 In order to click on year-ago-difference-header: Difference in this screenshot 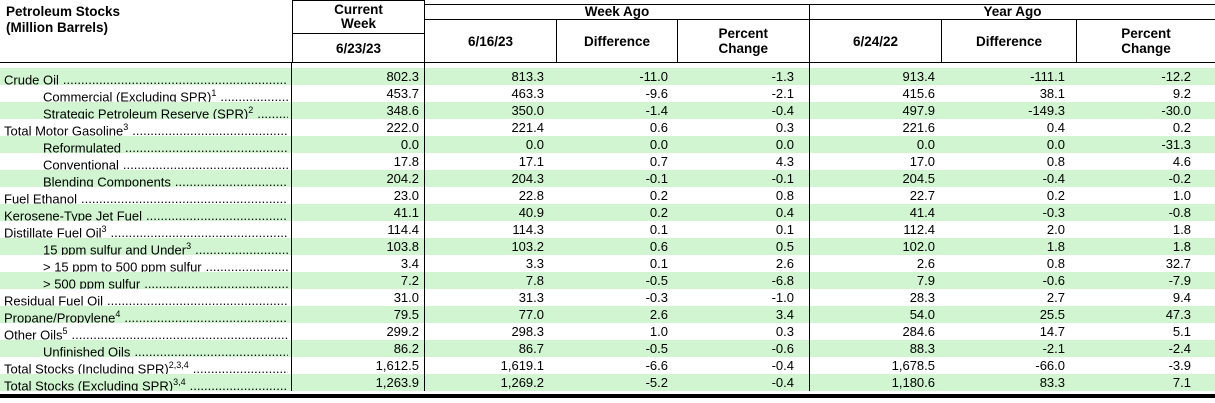, I will do `click(1009, 41)`.